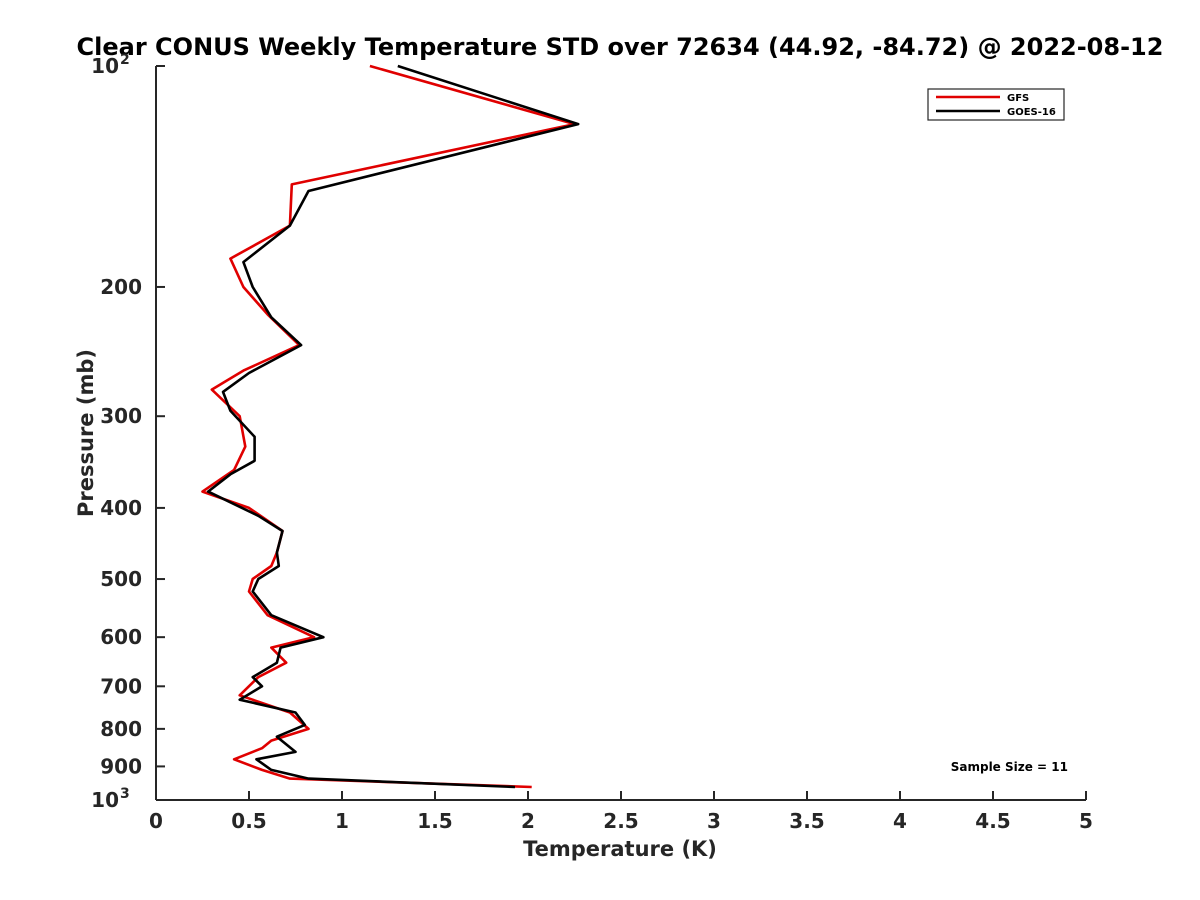 The width and height of the screenshot is (1200, 900). I want to click on x-tick-label: 0, so click(156, 821).